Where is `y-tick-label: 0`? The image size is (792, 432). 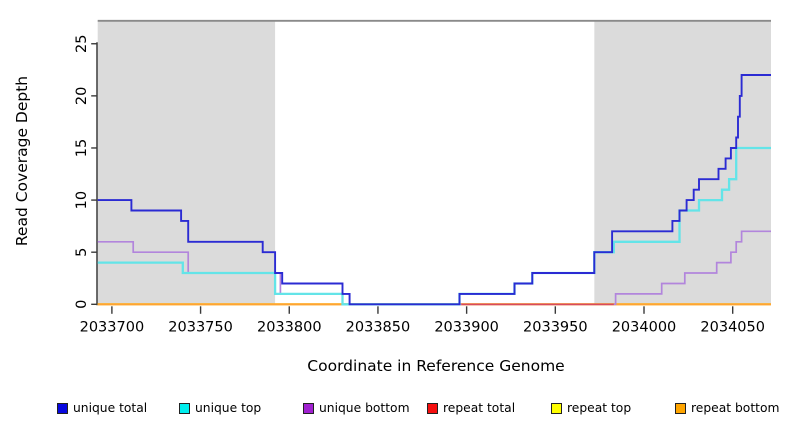 y-tick-label: 0 is located at coordinates (82, 304).